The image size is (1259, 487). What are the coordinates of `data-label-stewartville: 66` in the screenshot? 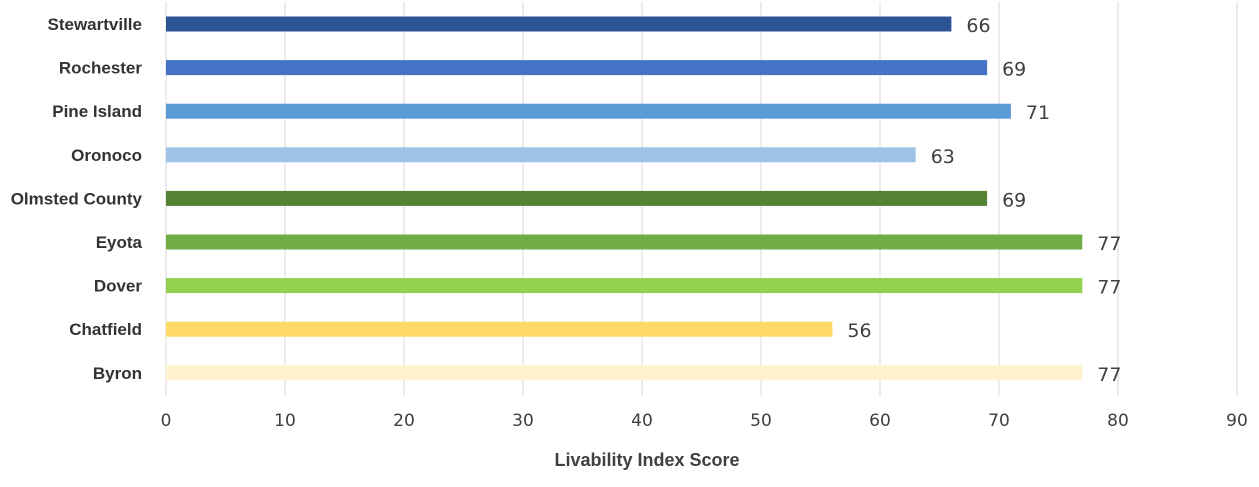 It's located at (978, 26).